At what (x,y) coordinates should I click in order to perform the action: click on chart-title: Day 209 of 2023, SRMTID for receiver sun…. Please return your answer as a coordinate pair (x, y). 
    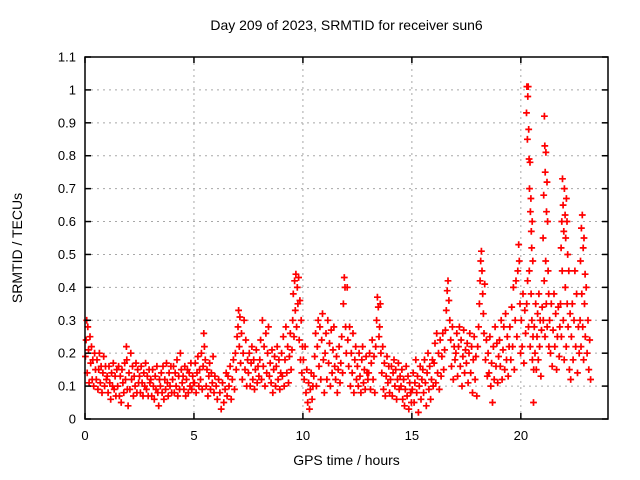
    Looking at the image, I should click on (346, 25).